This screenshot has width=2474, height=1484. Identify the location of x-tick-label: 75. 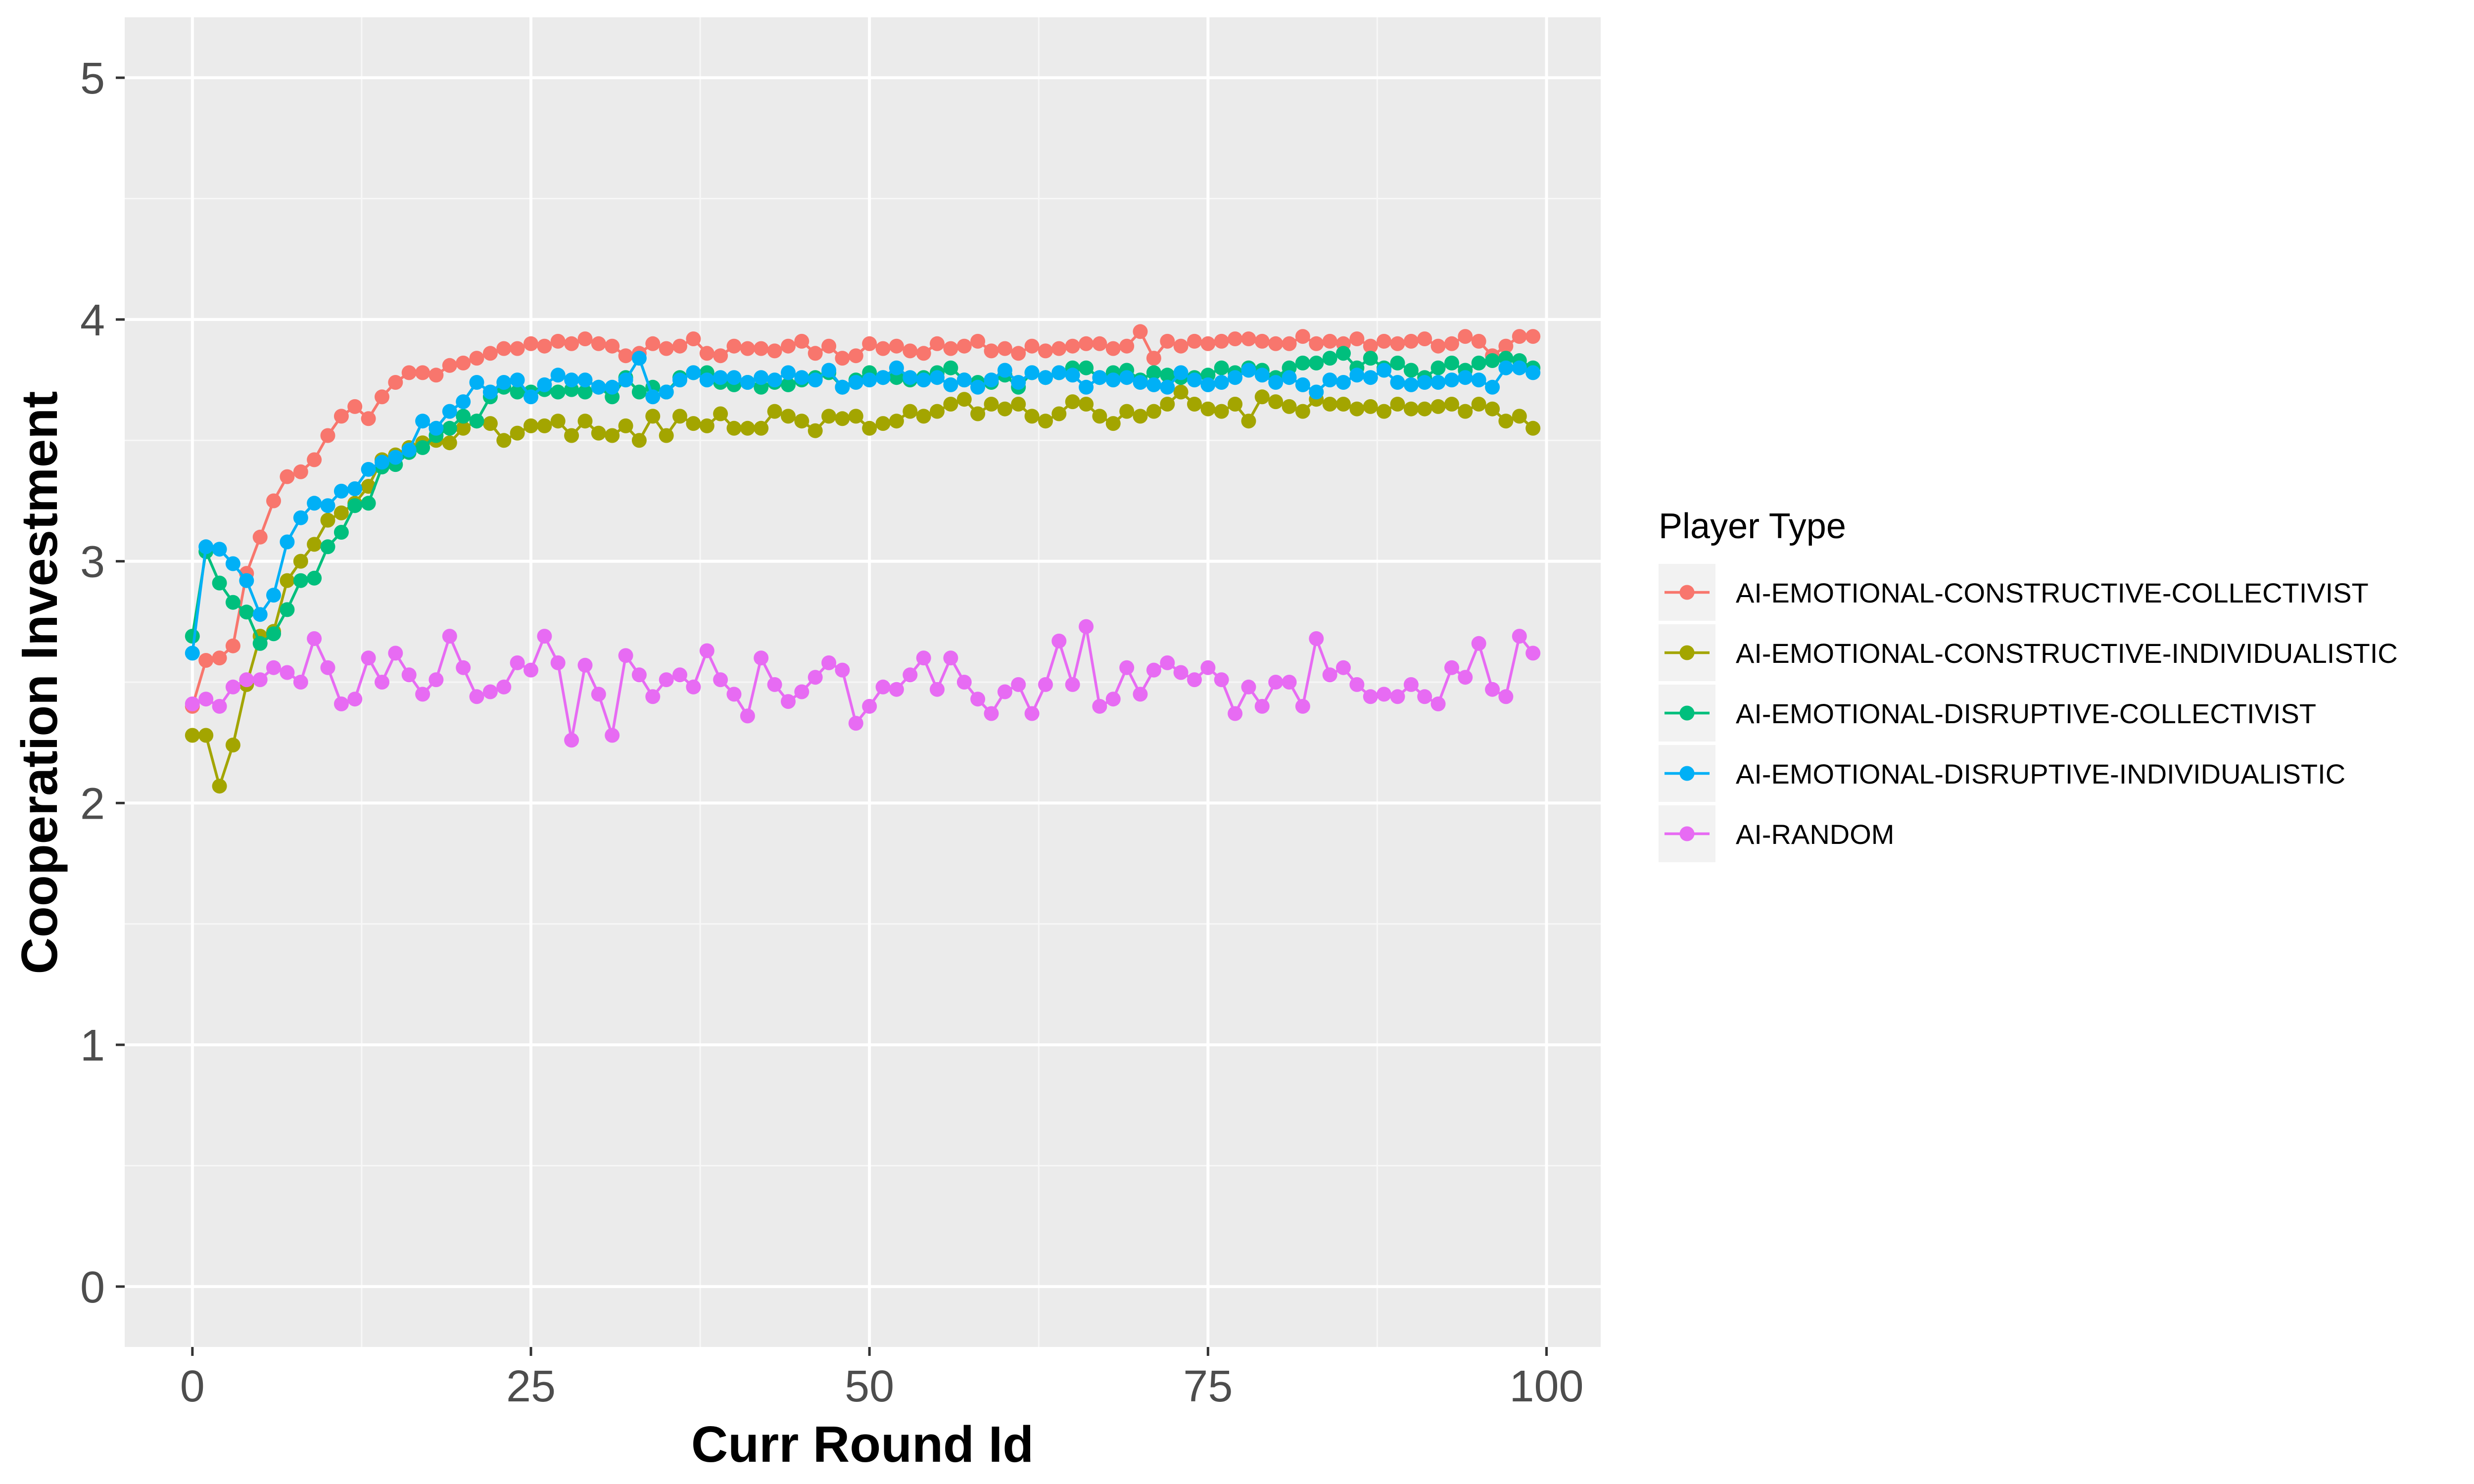
(1208, 1386).